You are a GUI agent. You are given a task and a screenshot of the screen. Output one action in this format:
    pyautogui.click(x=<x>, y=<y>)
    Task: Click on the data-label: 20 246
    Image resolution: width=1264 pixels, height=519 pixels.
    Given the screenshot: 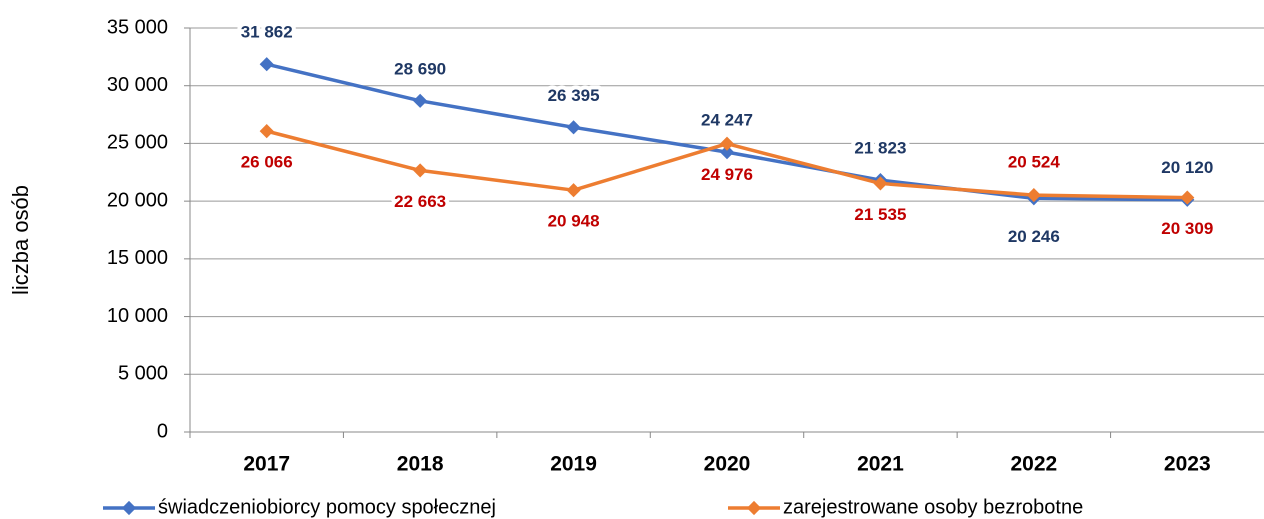 What is the action you would take?
    pyautogui.click(x=1034, y=236)
    